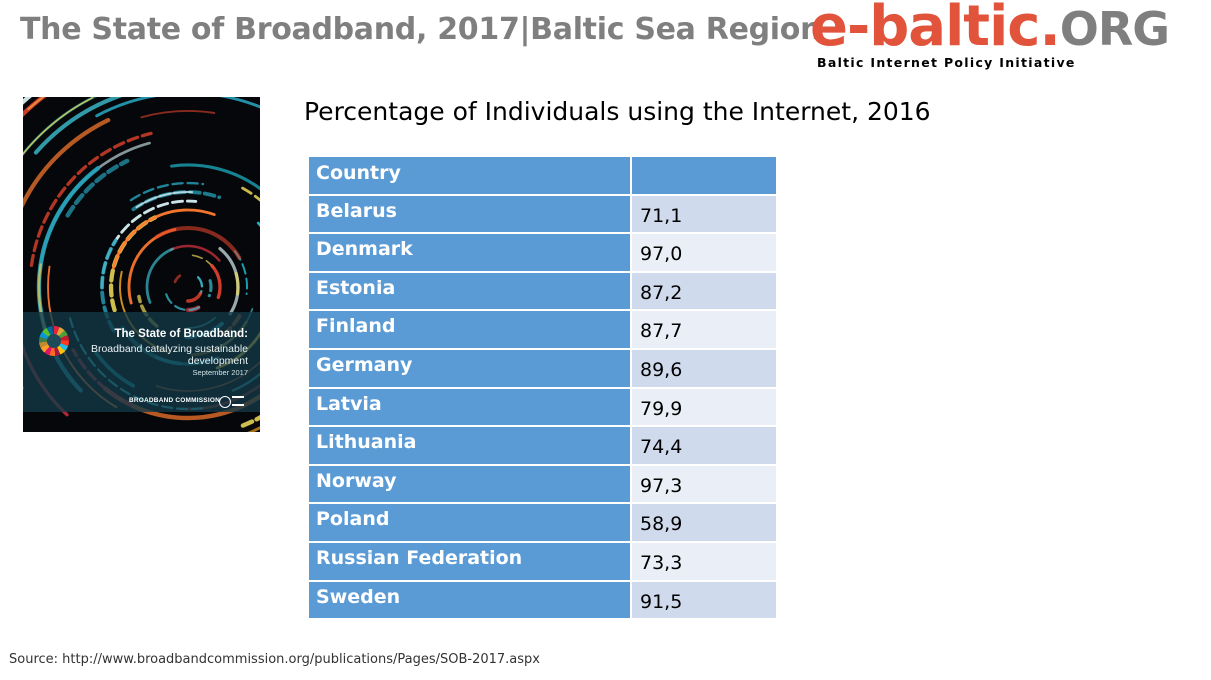  What do you see at coordinates (238, 401) in the screenshot?
I see `unesco-emblem-icon` at bounding box center [238, 401].